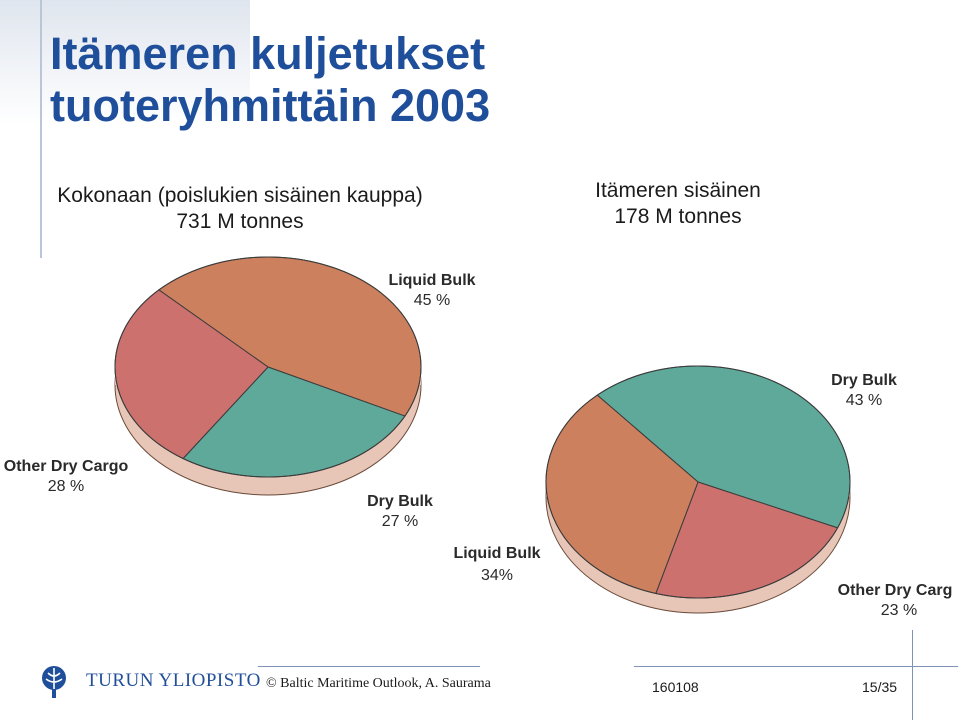 The height and width of the screenshot is (720, 960). I want to click on left-label-liquid-bulk: Liquid Bulk, so click(431, 280).